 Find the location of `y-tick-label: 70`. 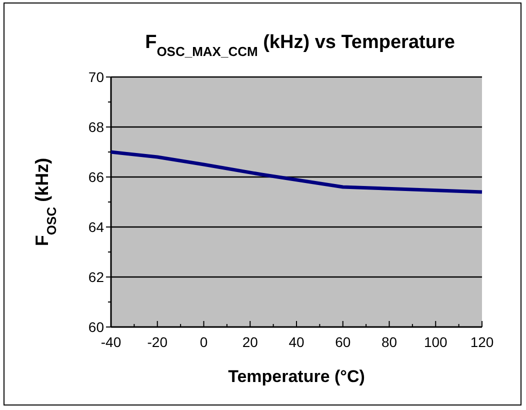

y-tick-label: 70 is located at coordinates (96, 76).